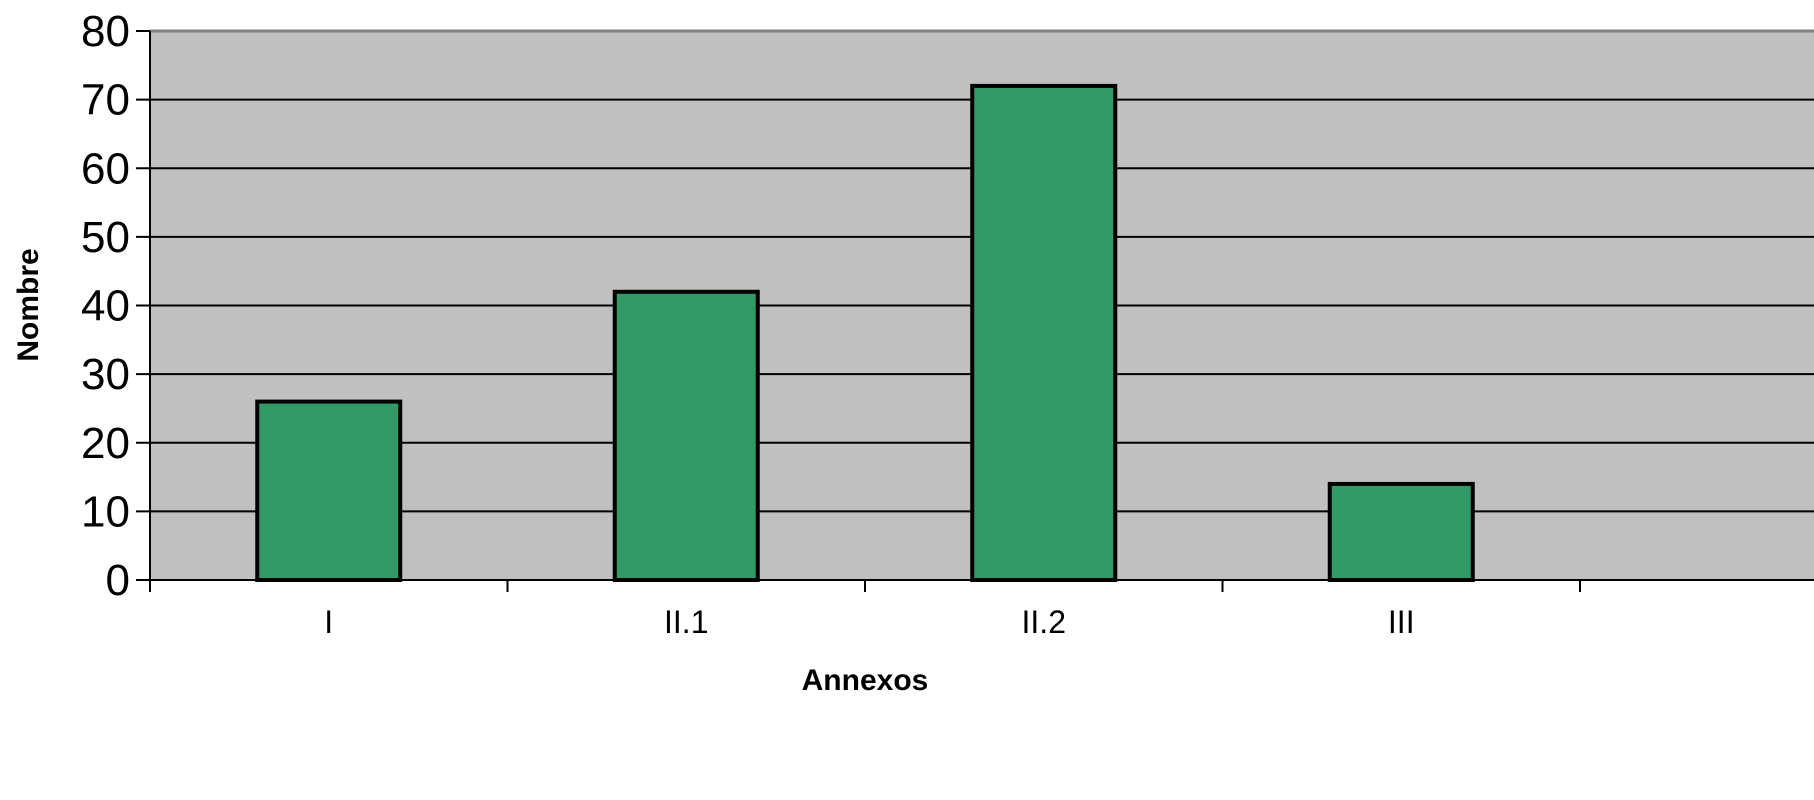 This screenshot has width=1814, height=800. What do you see at coordinates (105, 168) in the screenshot?
I see `y-tick-label: 60` at bounding box center [105, 168].